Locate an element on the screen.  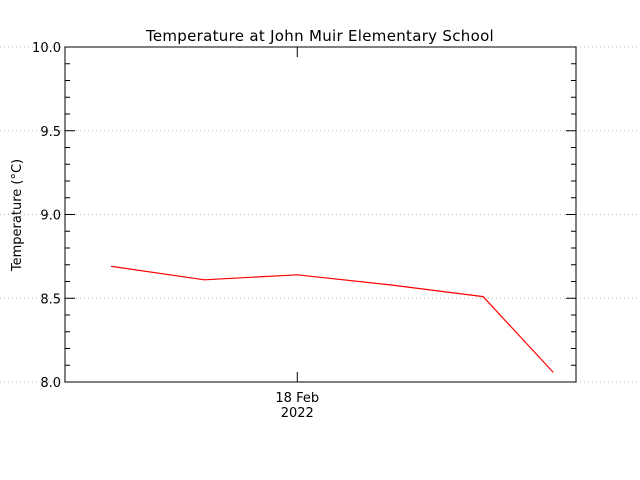
y-axis-label: Temperature (°C) is located at coordinates (17, 215).